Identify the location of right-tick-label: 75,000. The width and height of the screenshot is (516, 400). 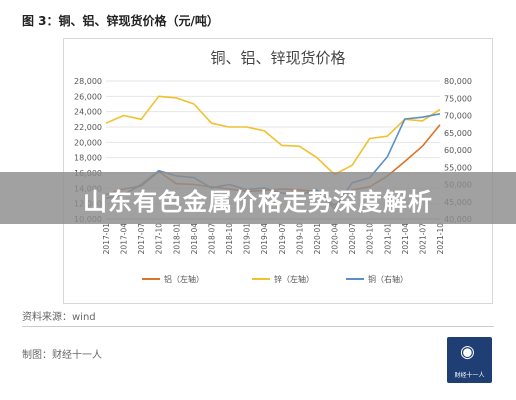
(458, 98).